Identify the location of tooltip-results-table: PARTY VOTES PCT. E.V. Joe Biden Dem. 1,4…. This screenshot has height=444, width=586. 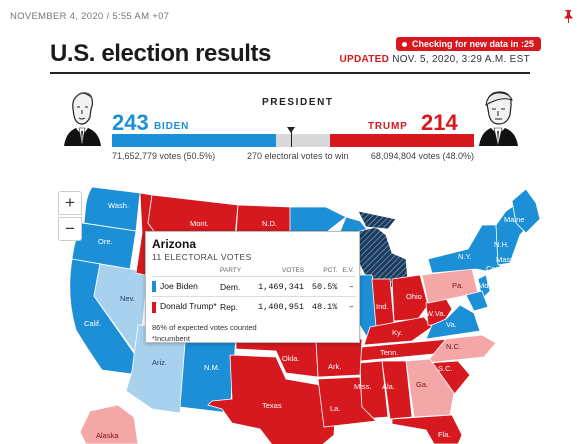
(254, 292).